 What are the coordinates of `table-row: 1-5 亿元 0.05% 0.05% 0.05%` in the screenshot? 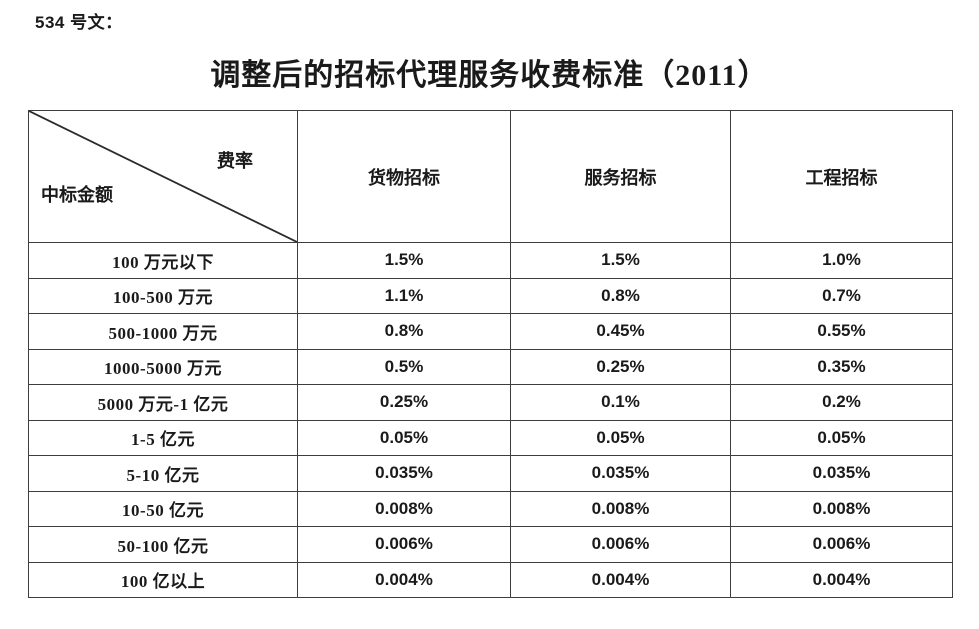 It's located at (490, 437).